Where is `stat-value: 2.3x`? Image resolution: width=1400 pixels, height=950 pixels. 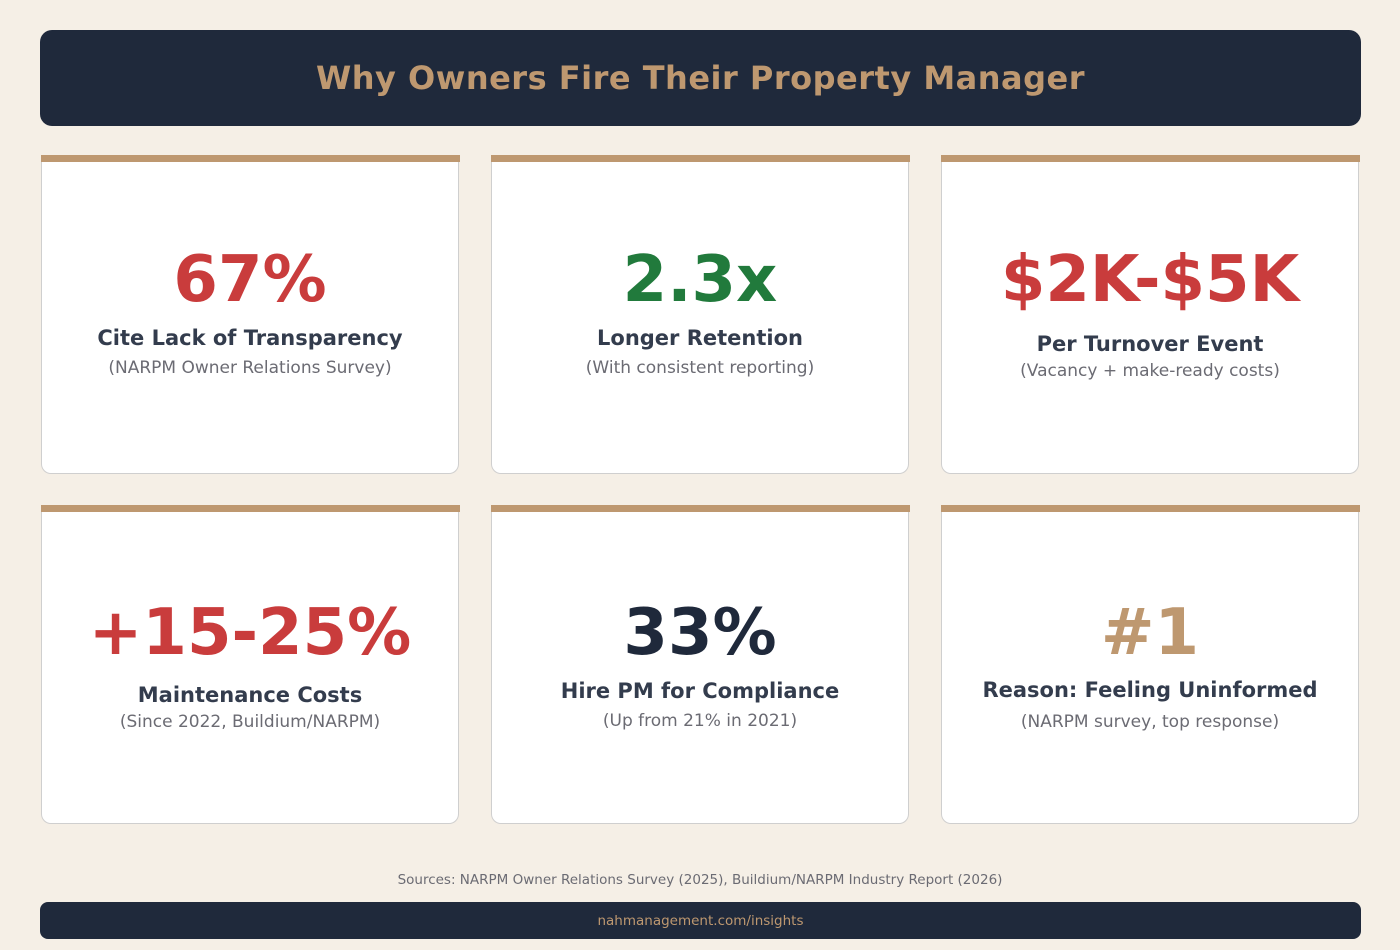
stat-value: 2.3x is located at coordinates (700, 280).